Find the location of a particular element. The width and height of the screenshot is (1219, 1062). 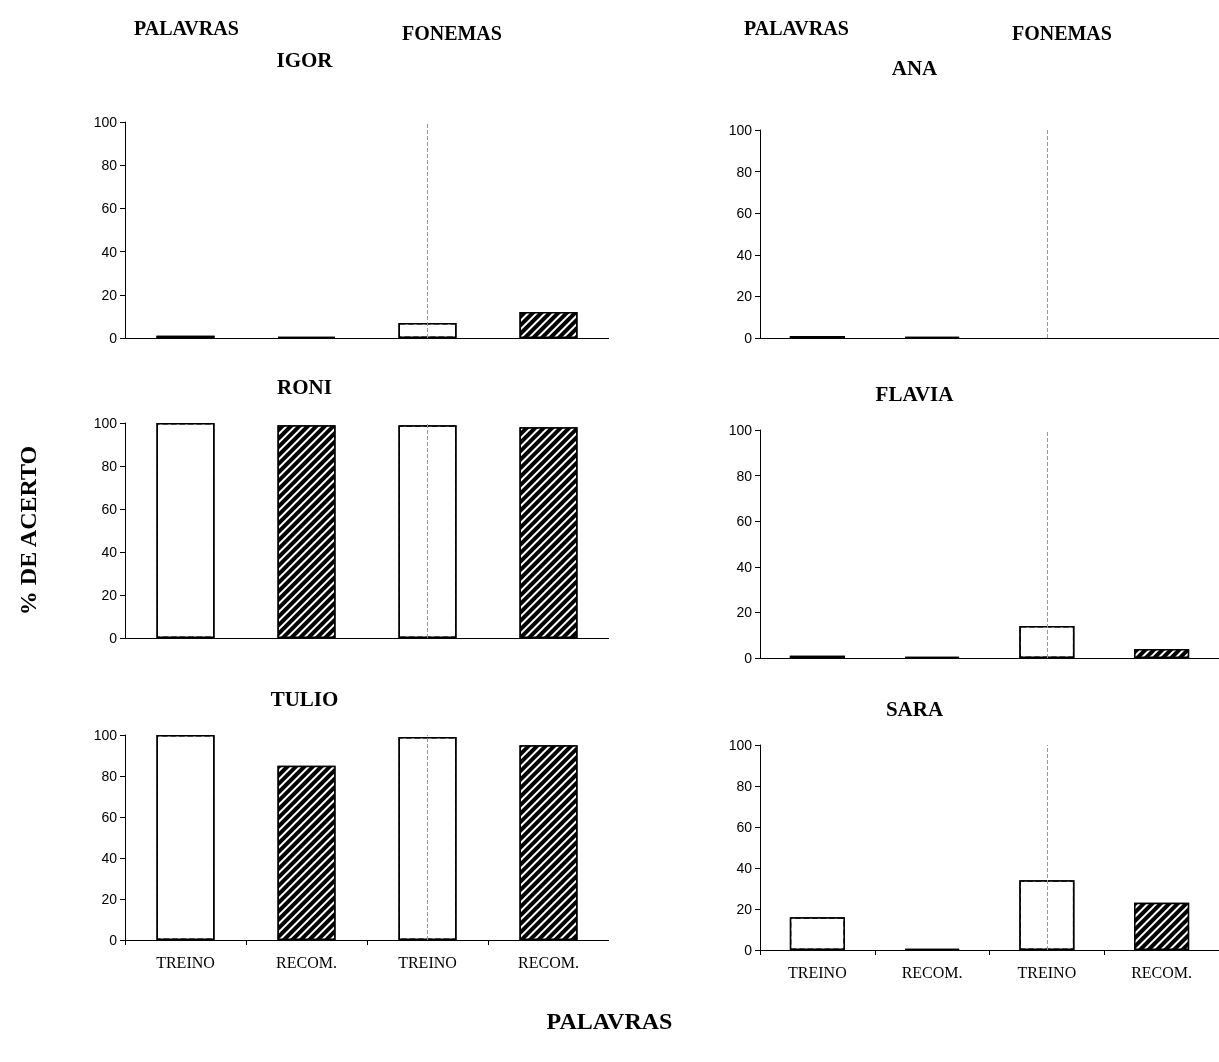

x-axis-title: PALAVRAS is located at coordinates (609, 1021).